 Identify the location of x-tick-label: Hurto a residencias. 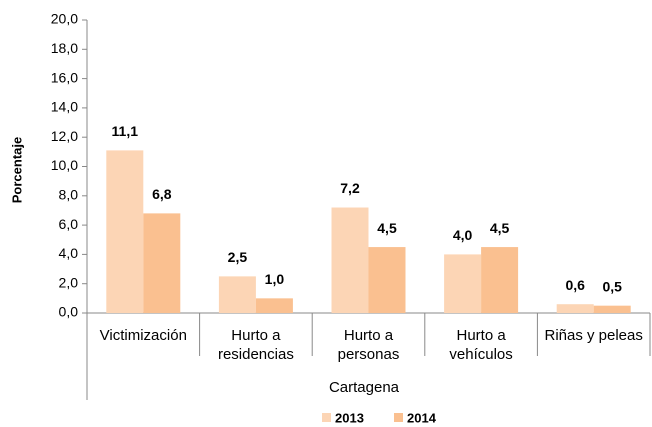
(255, 345).